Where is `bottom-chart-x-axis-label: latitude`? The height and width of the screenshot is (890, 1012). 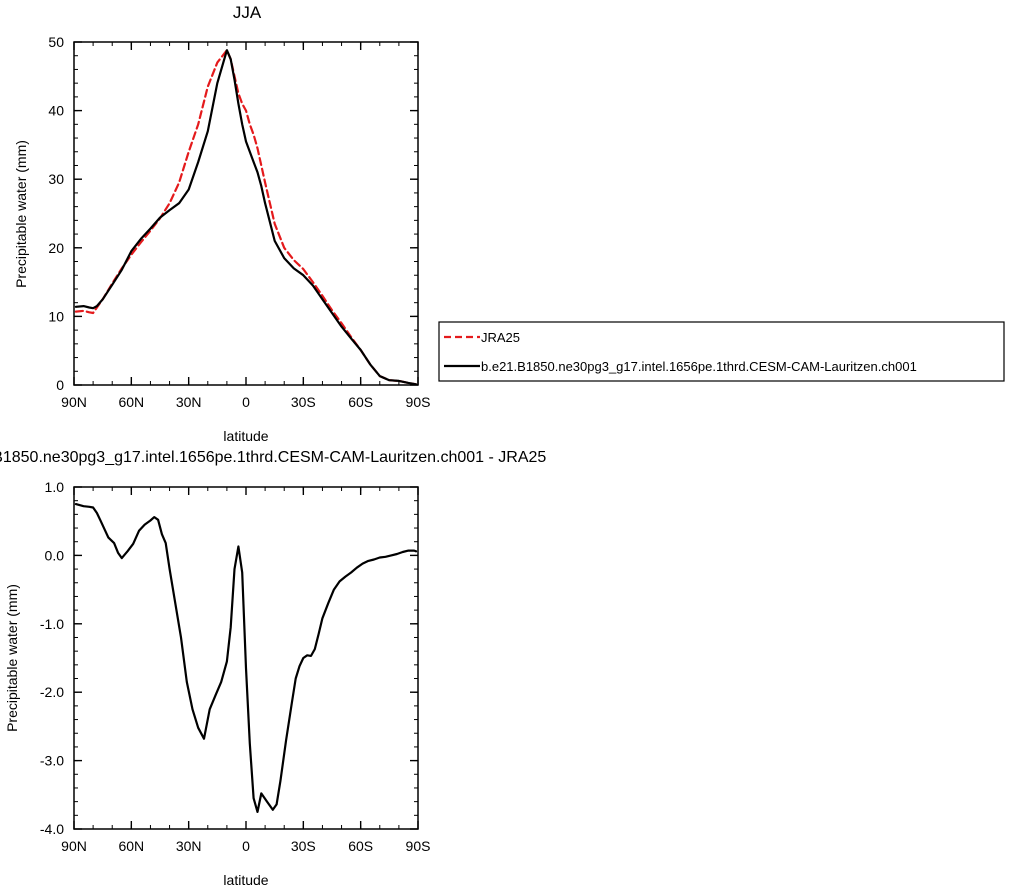 bottom-chart-x-axis-label: latitude is located at coordinates (245, 880).